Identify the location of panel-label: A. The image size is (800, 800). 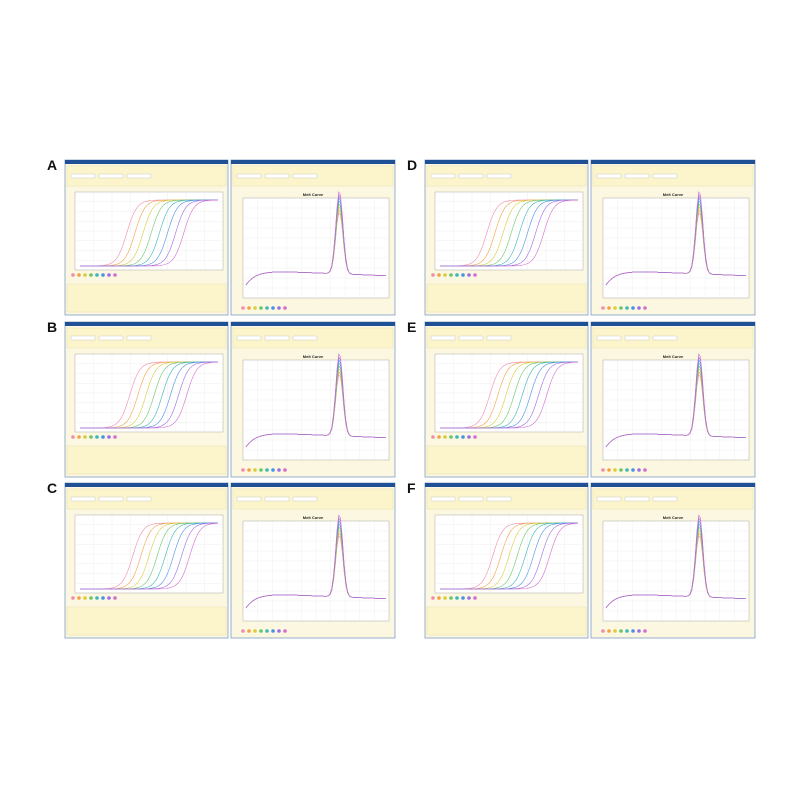
(52, 165).